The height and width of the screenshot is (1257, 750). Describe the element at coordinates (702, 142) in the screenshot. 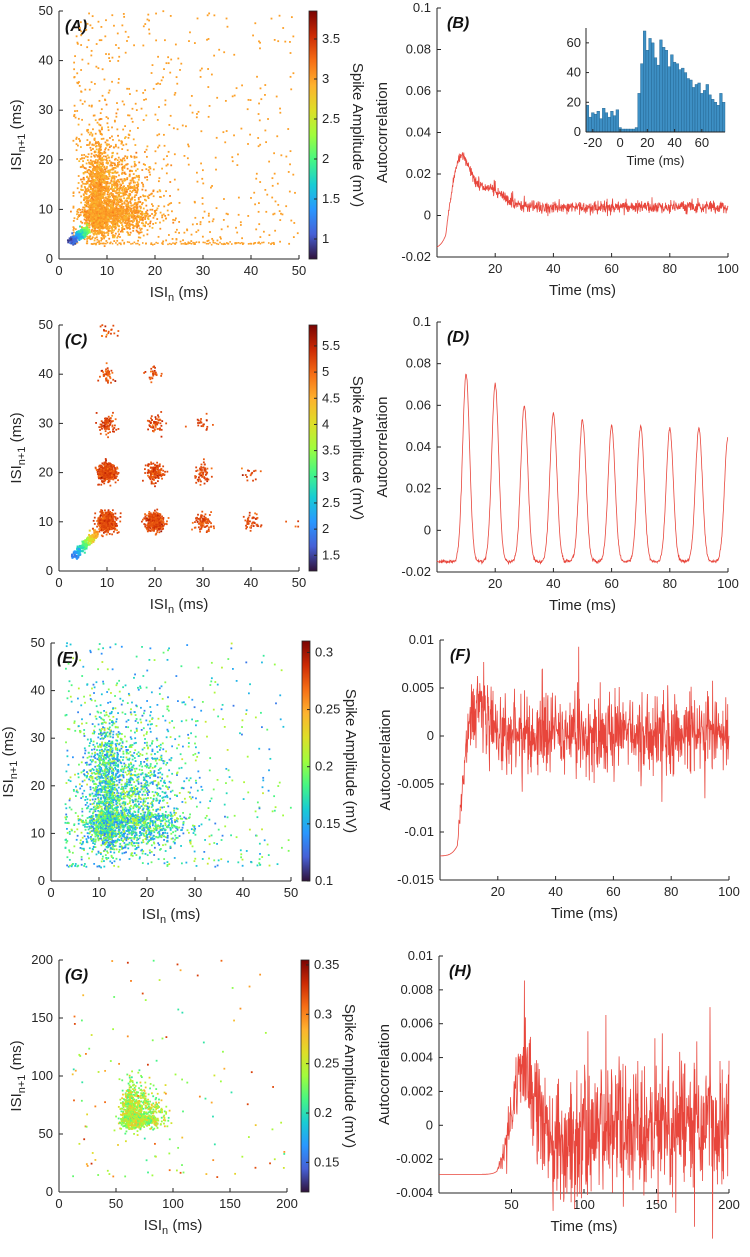

I see `inset-x-tick-label: 60` at that location.